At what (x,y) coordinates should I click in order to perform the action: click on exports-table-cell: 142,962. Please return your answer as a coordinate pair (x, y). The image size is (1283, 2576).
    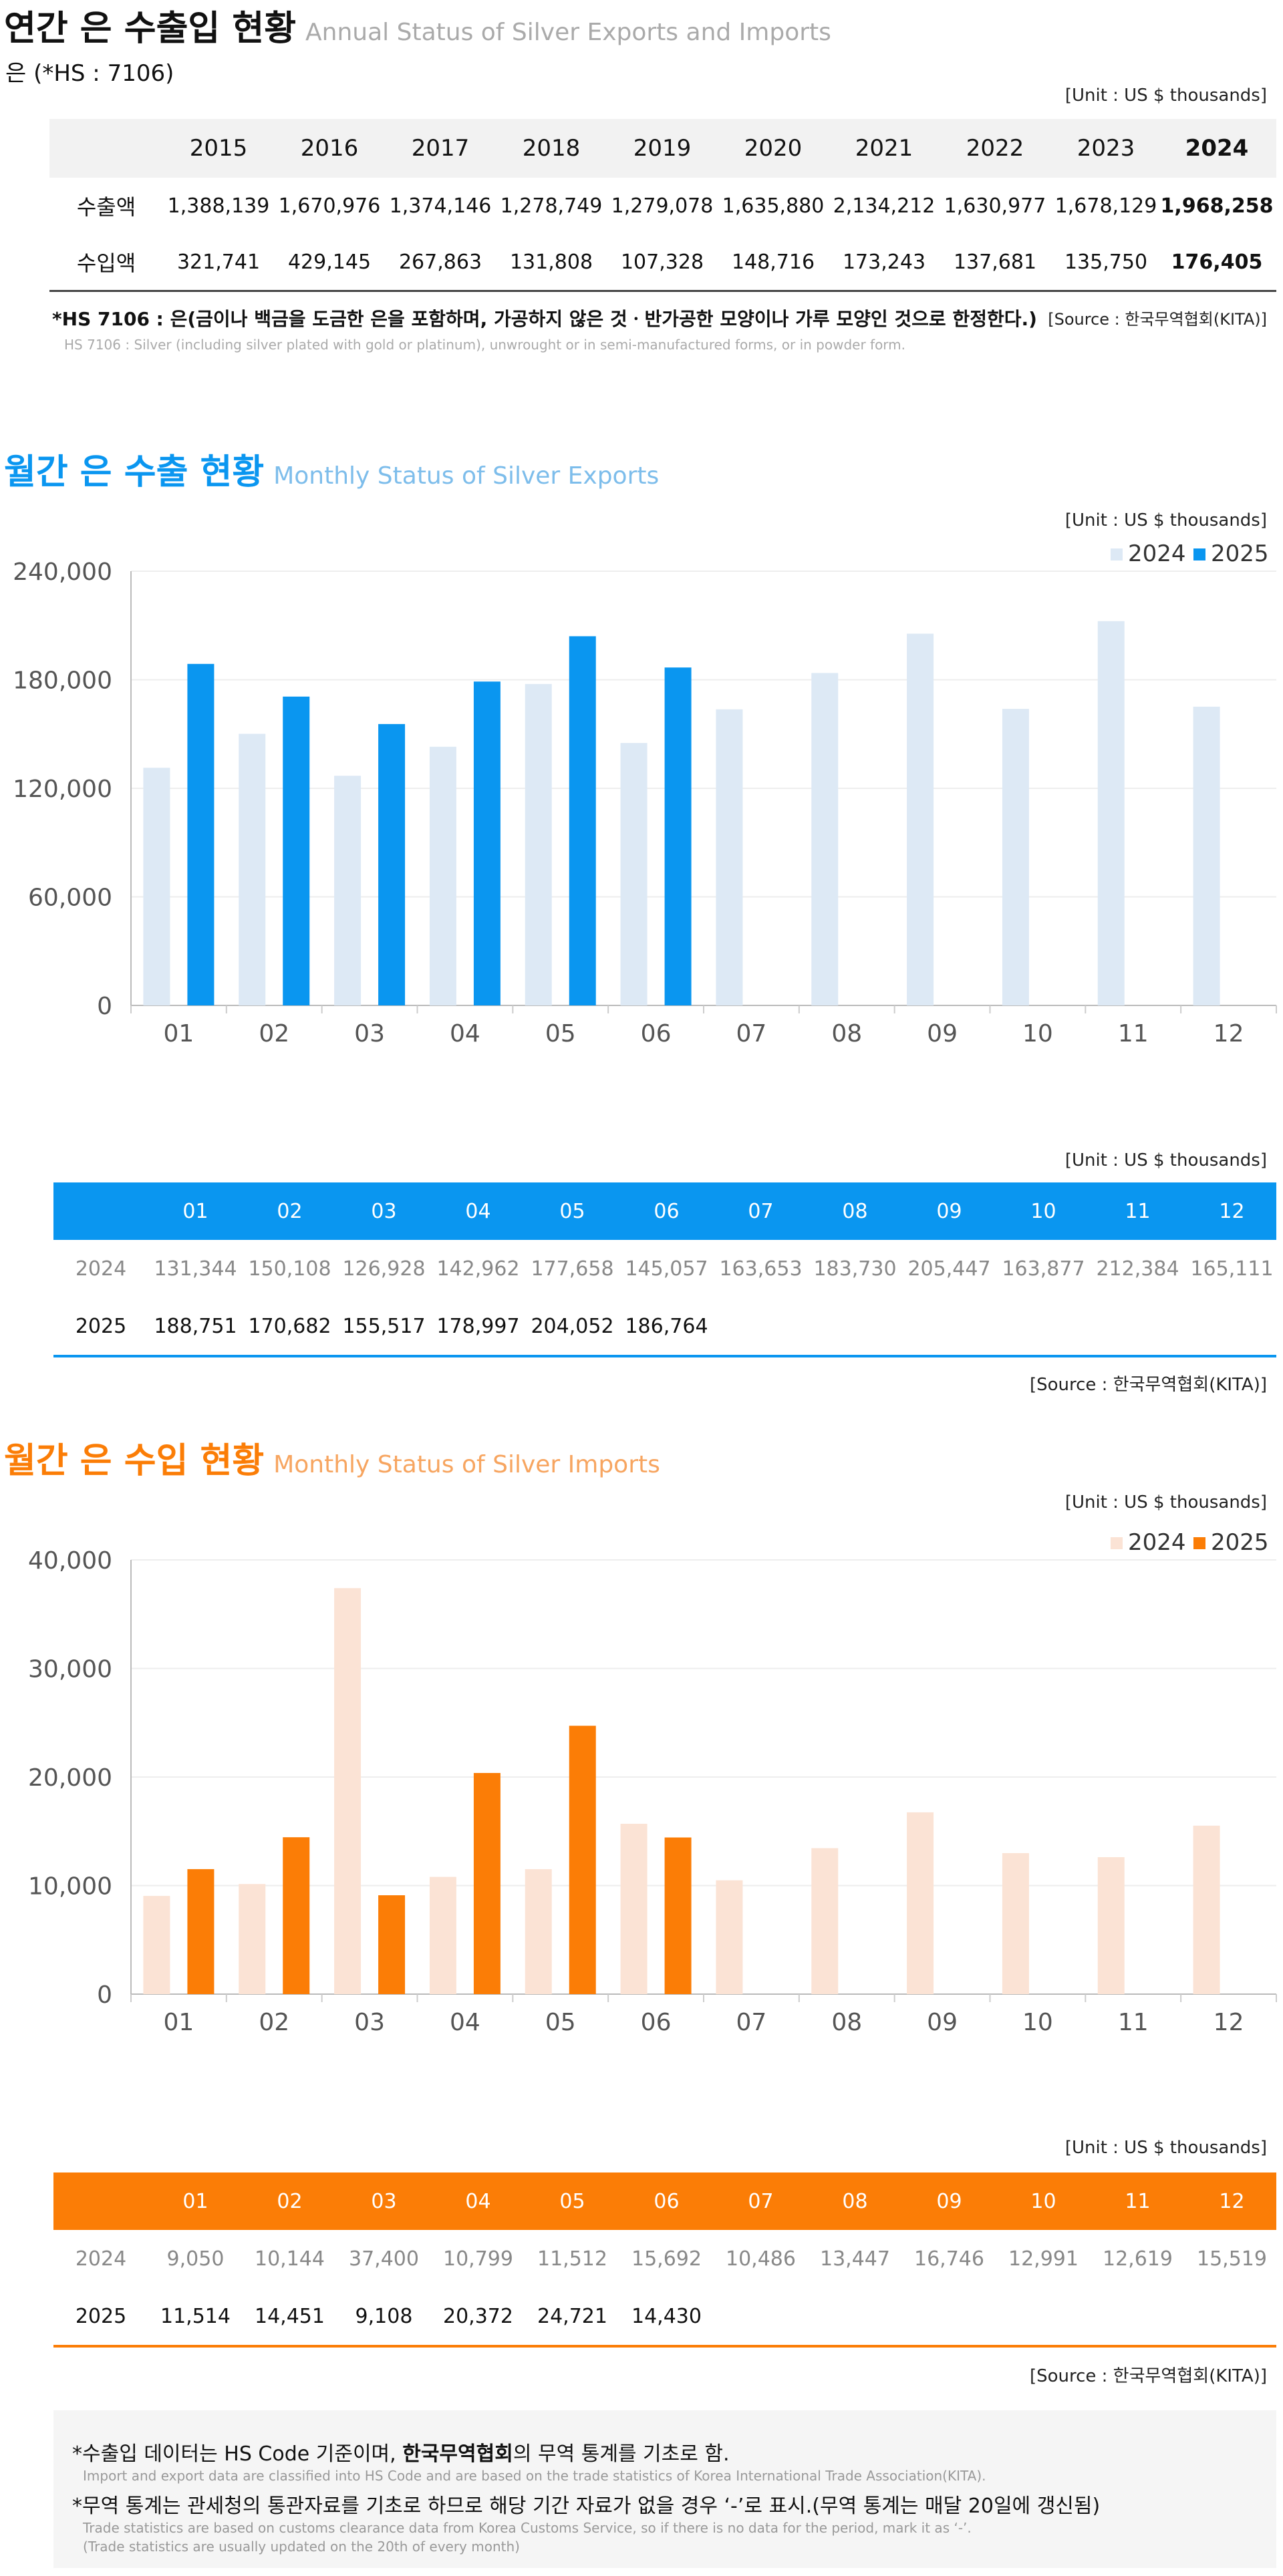
    Looking at the image, I should click on (478, 1269).